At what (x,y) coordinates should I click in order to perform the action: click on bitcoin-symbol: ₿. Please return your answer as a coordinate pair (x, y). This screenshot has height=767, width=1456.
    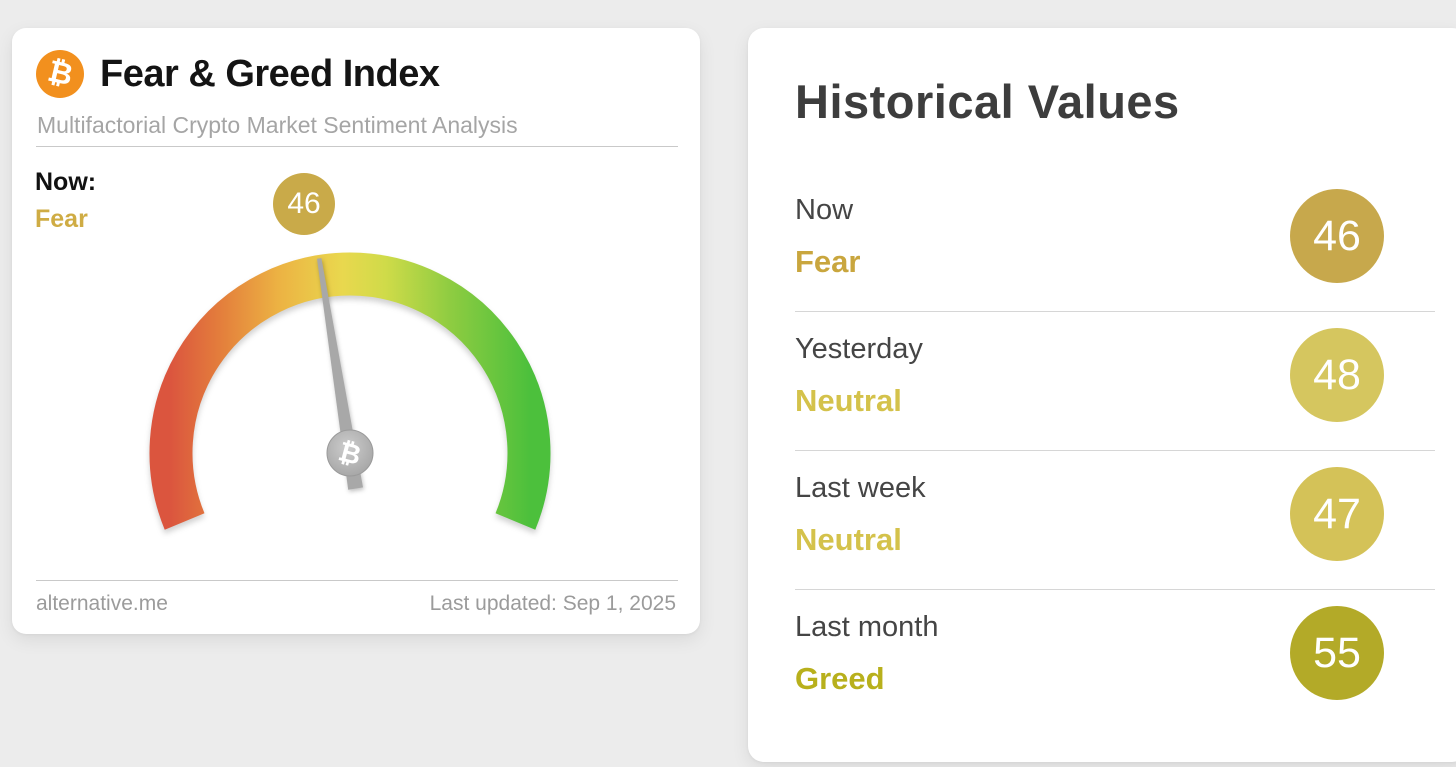
    Looking at the image, I should click on (60, 73).